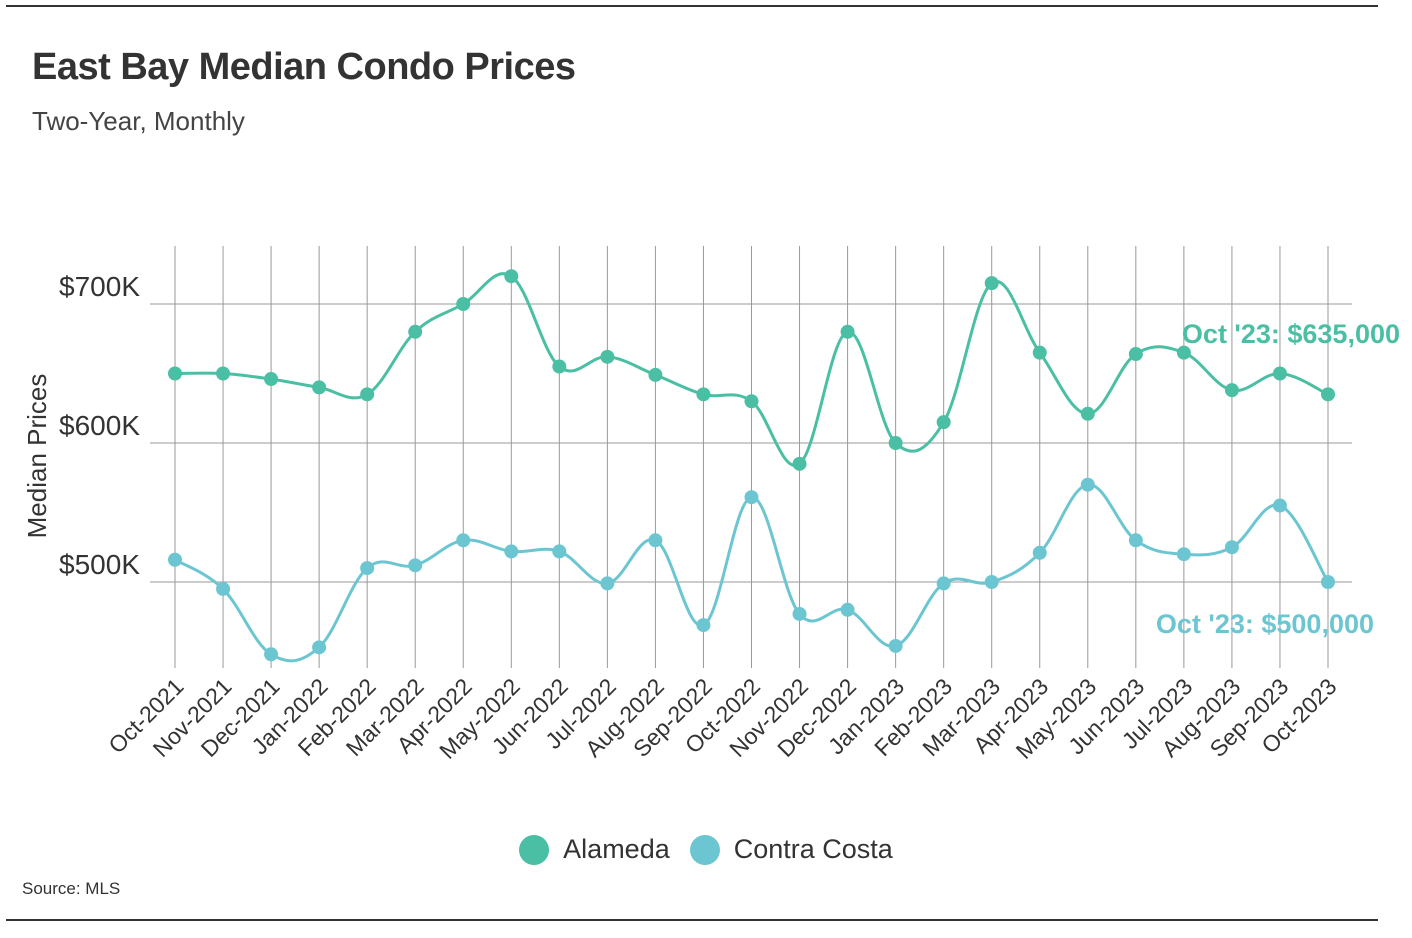  What do you see at coordinates (692, 6) in the screenshot?
I see `top-rule` at bounding box center [692, 6].